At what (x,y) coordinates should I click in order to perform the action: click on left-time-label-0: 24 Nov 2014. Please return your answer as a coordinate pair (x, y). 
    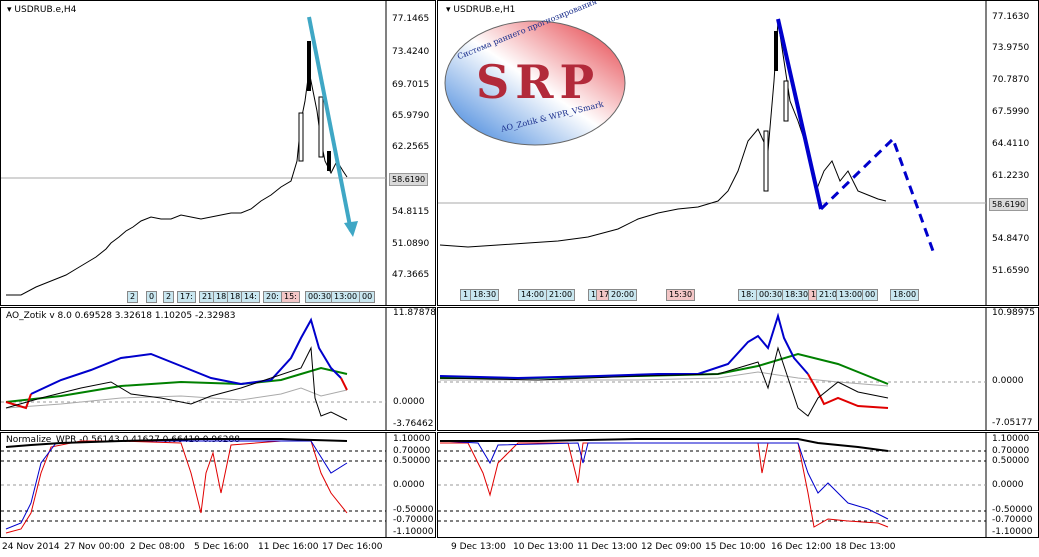
    Looking at the image, I should click on (31, 547).